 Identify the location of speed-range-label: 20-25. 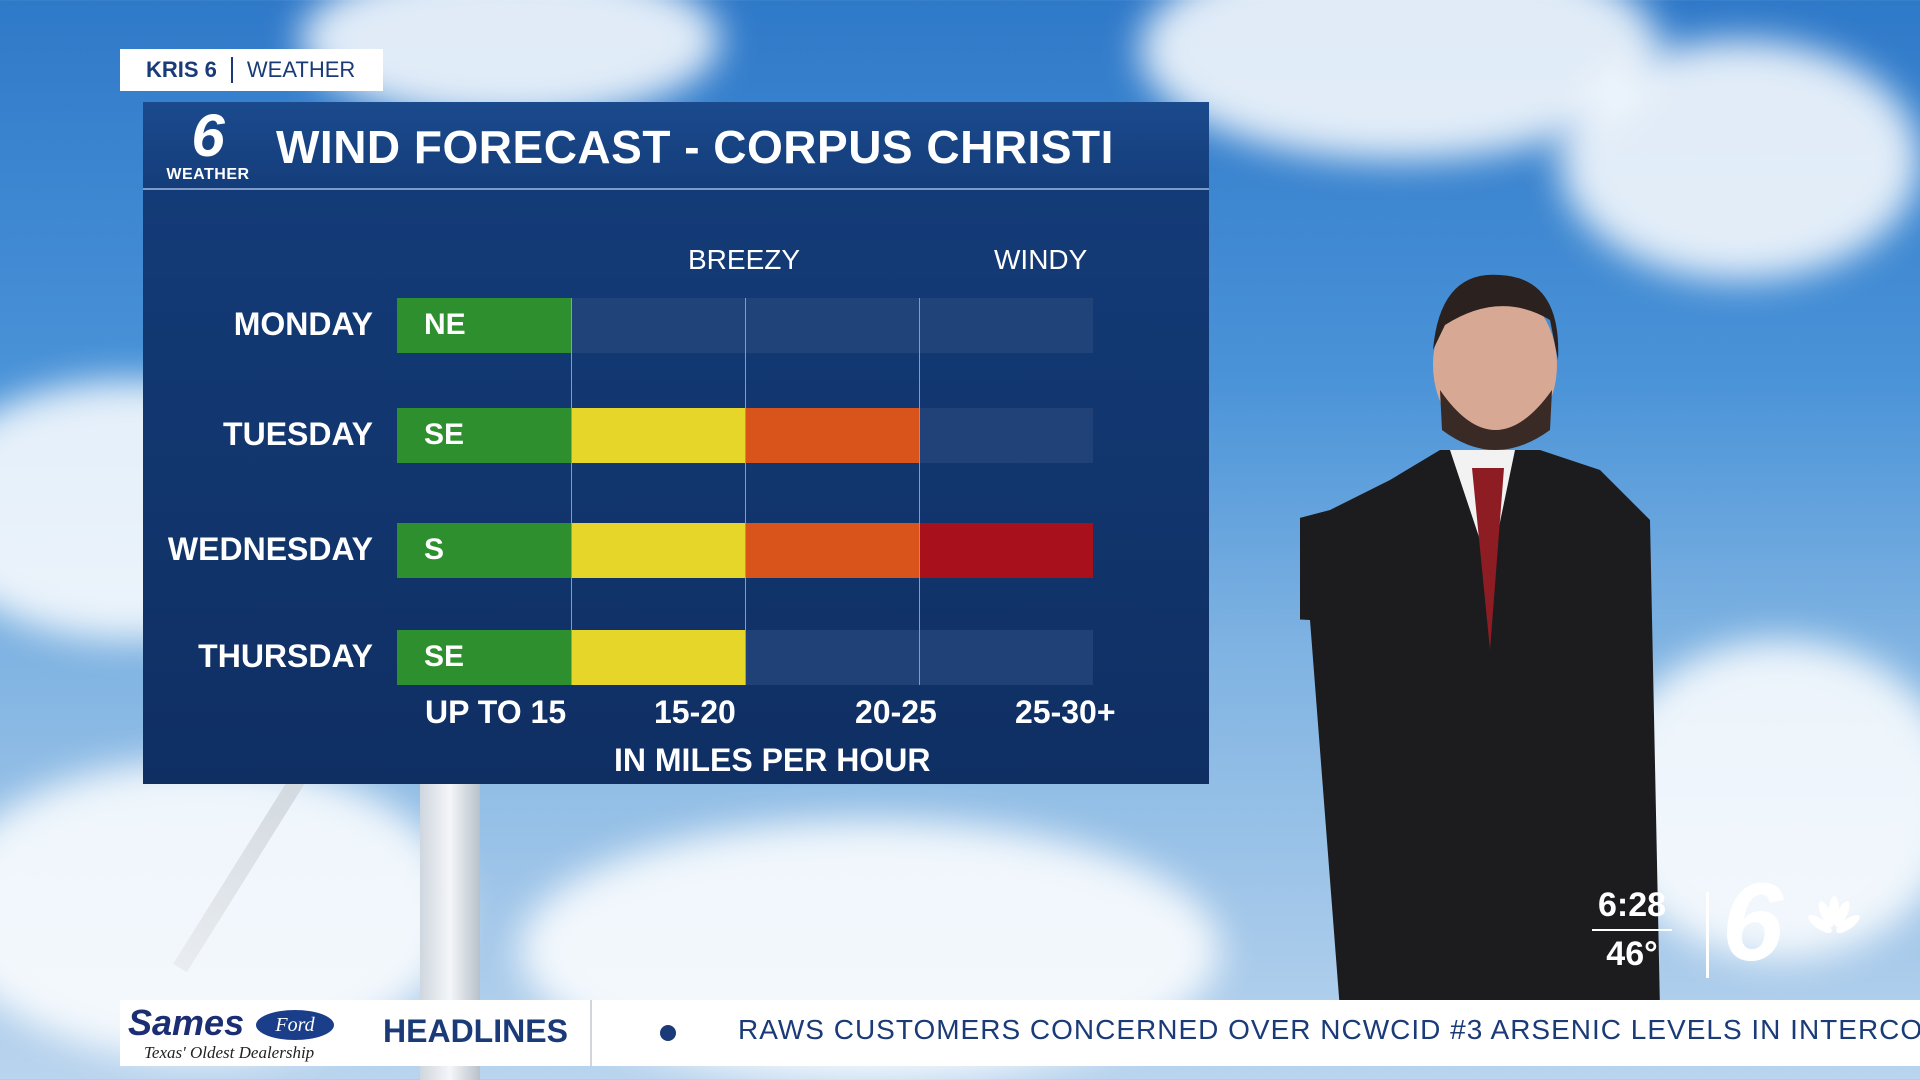
(896, 712).